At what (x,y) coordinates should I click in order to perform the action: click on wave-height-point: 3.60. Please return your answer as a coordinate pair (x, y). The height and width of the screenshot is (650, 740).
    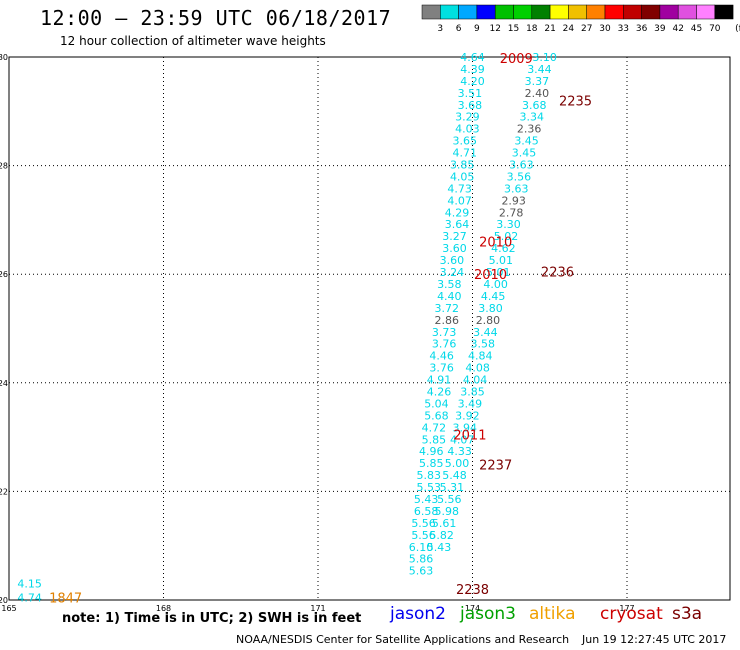
    Looking at the image, I should click on (452, 260).